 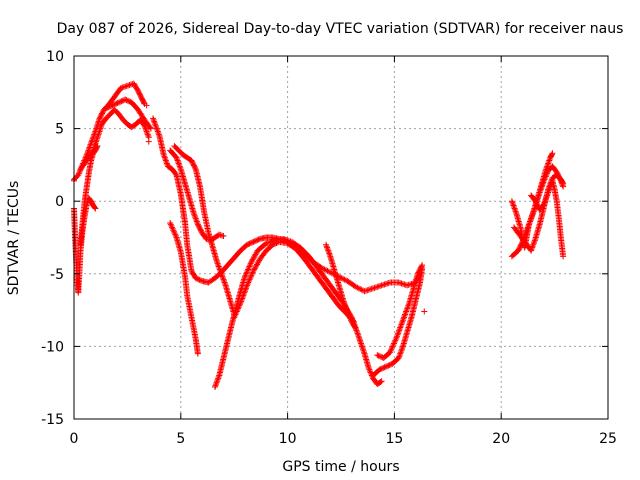 I want to click on x-tick-label: 20, so click(x=501, y=439).